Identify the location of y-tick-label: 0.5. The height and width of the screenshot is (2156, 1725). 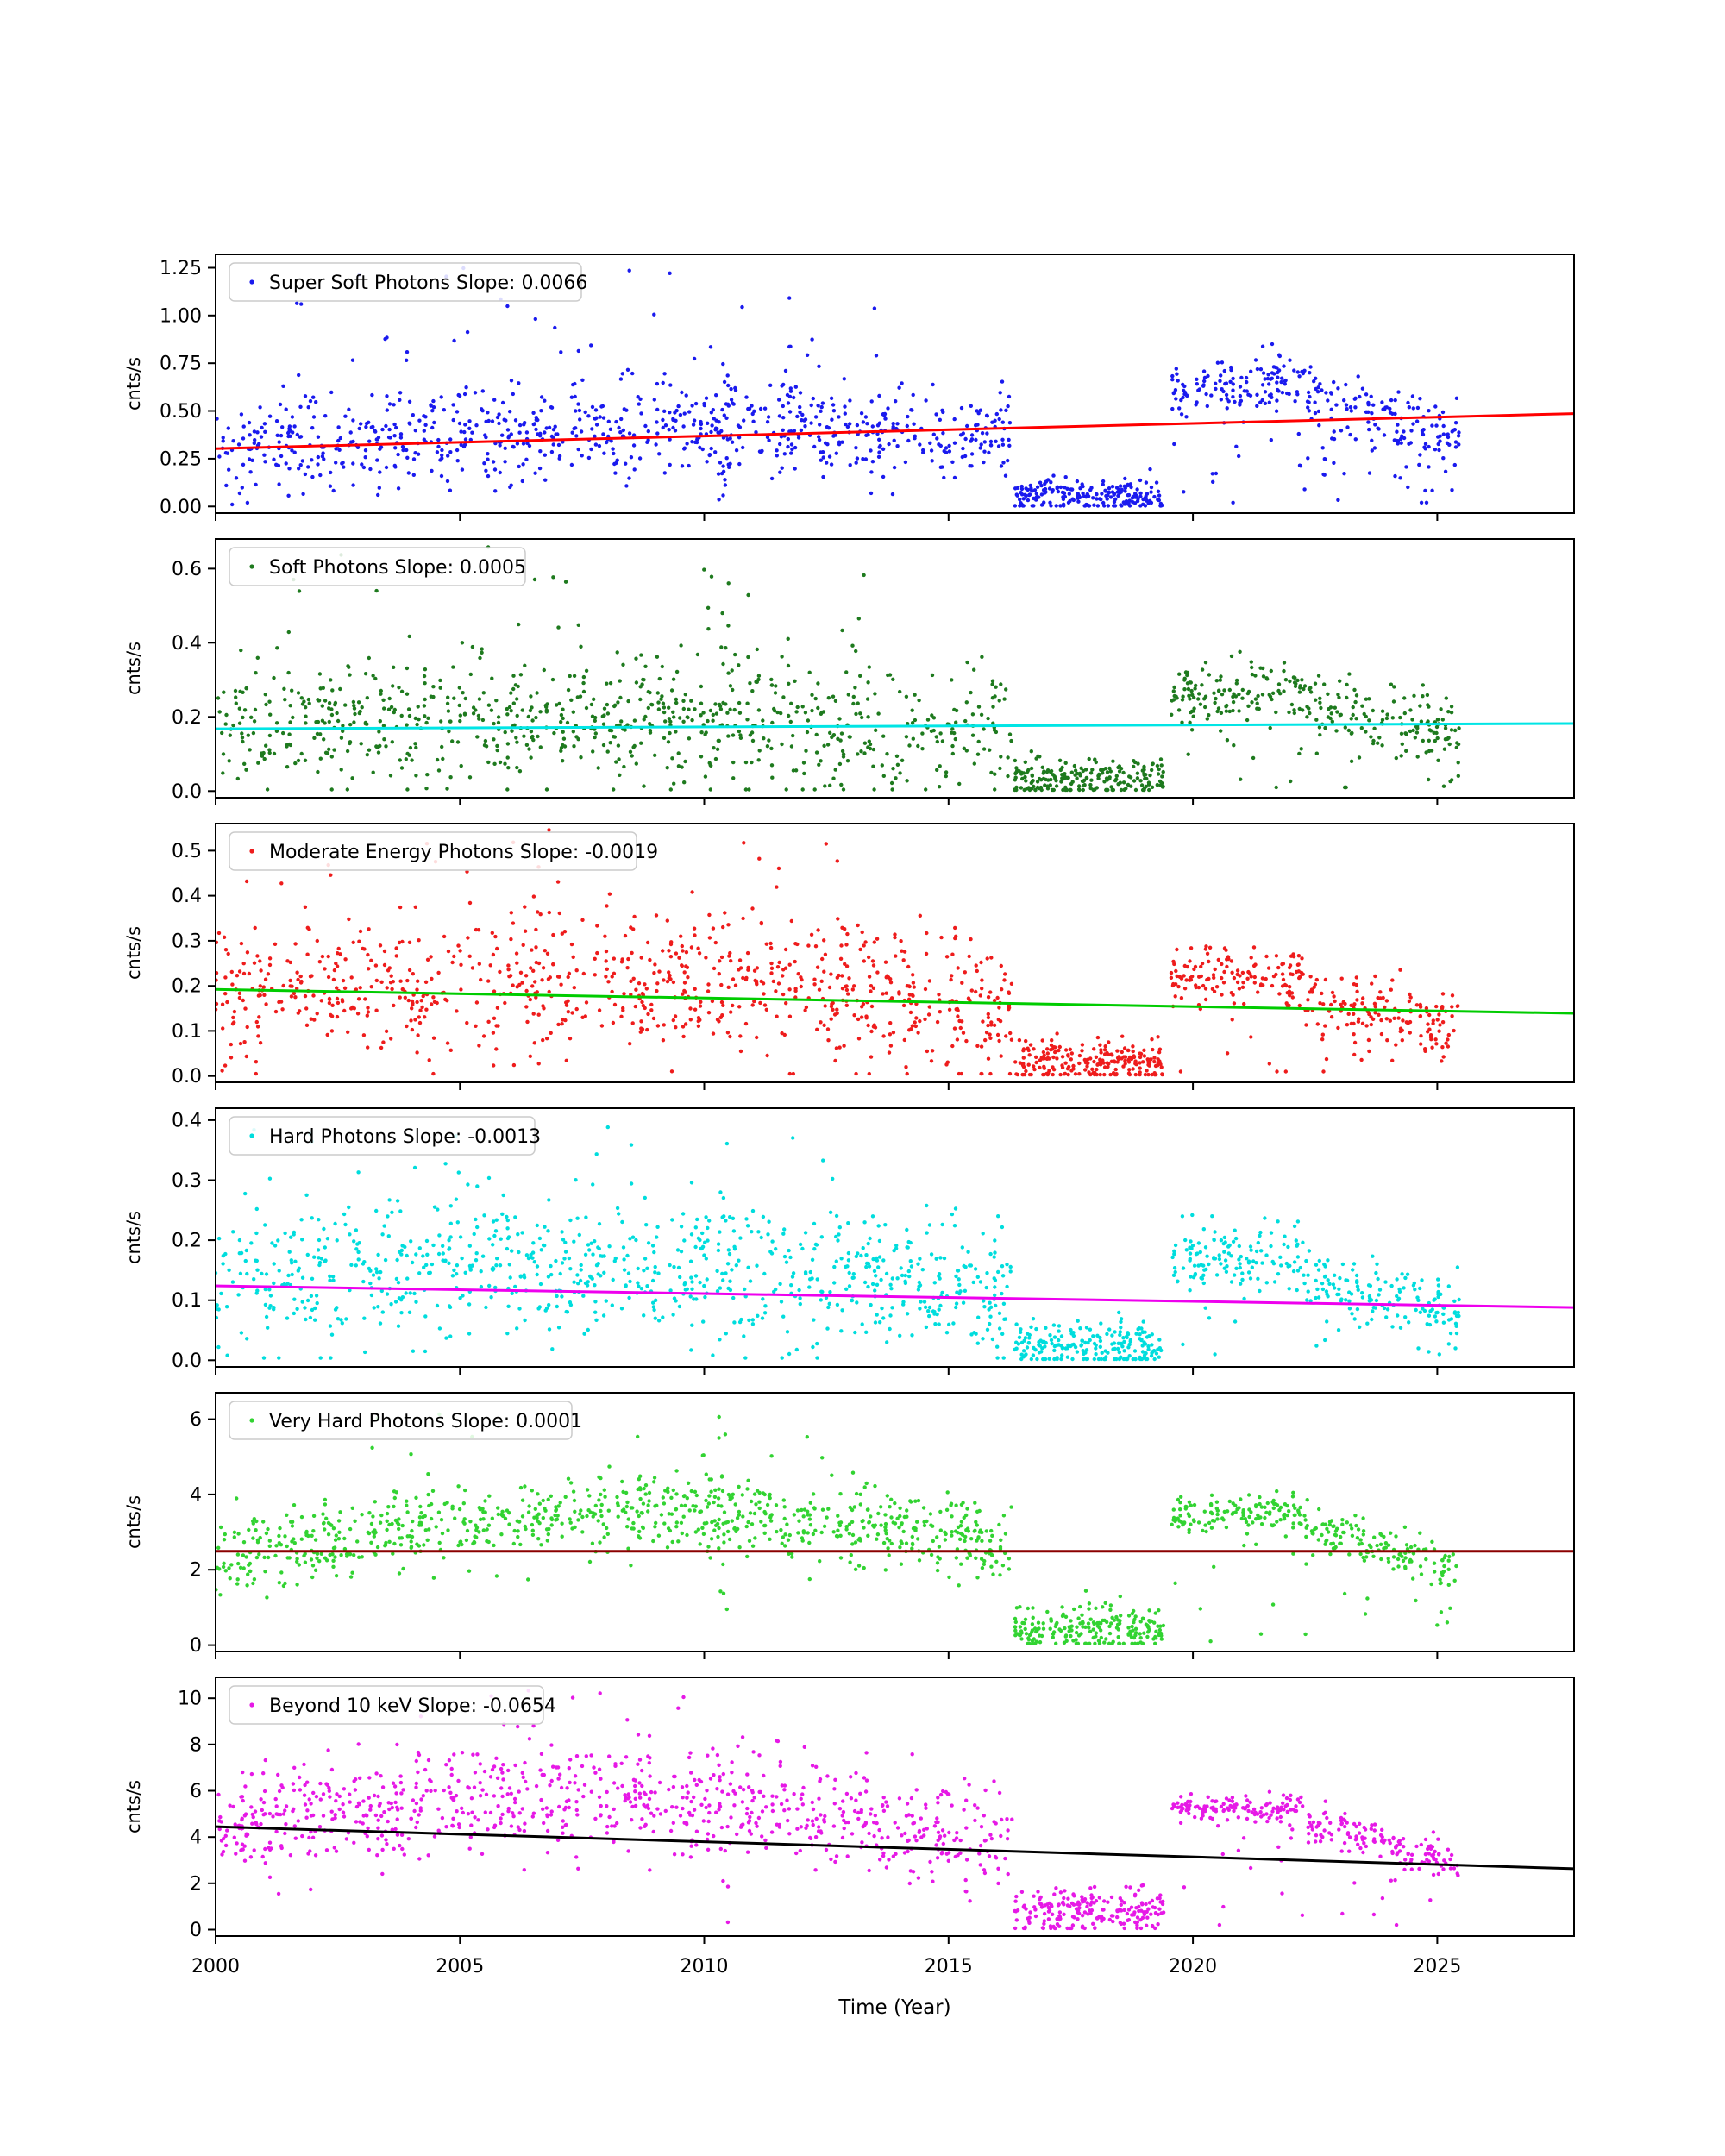
(187, 851).